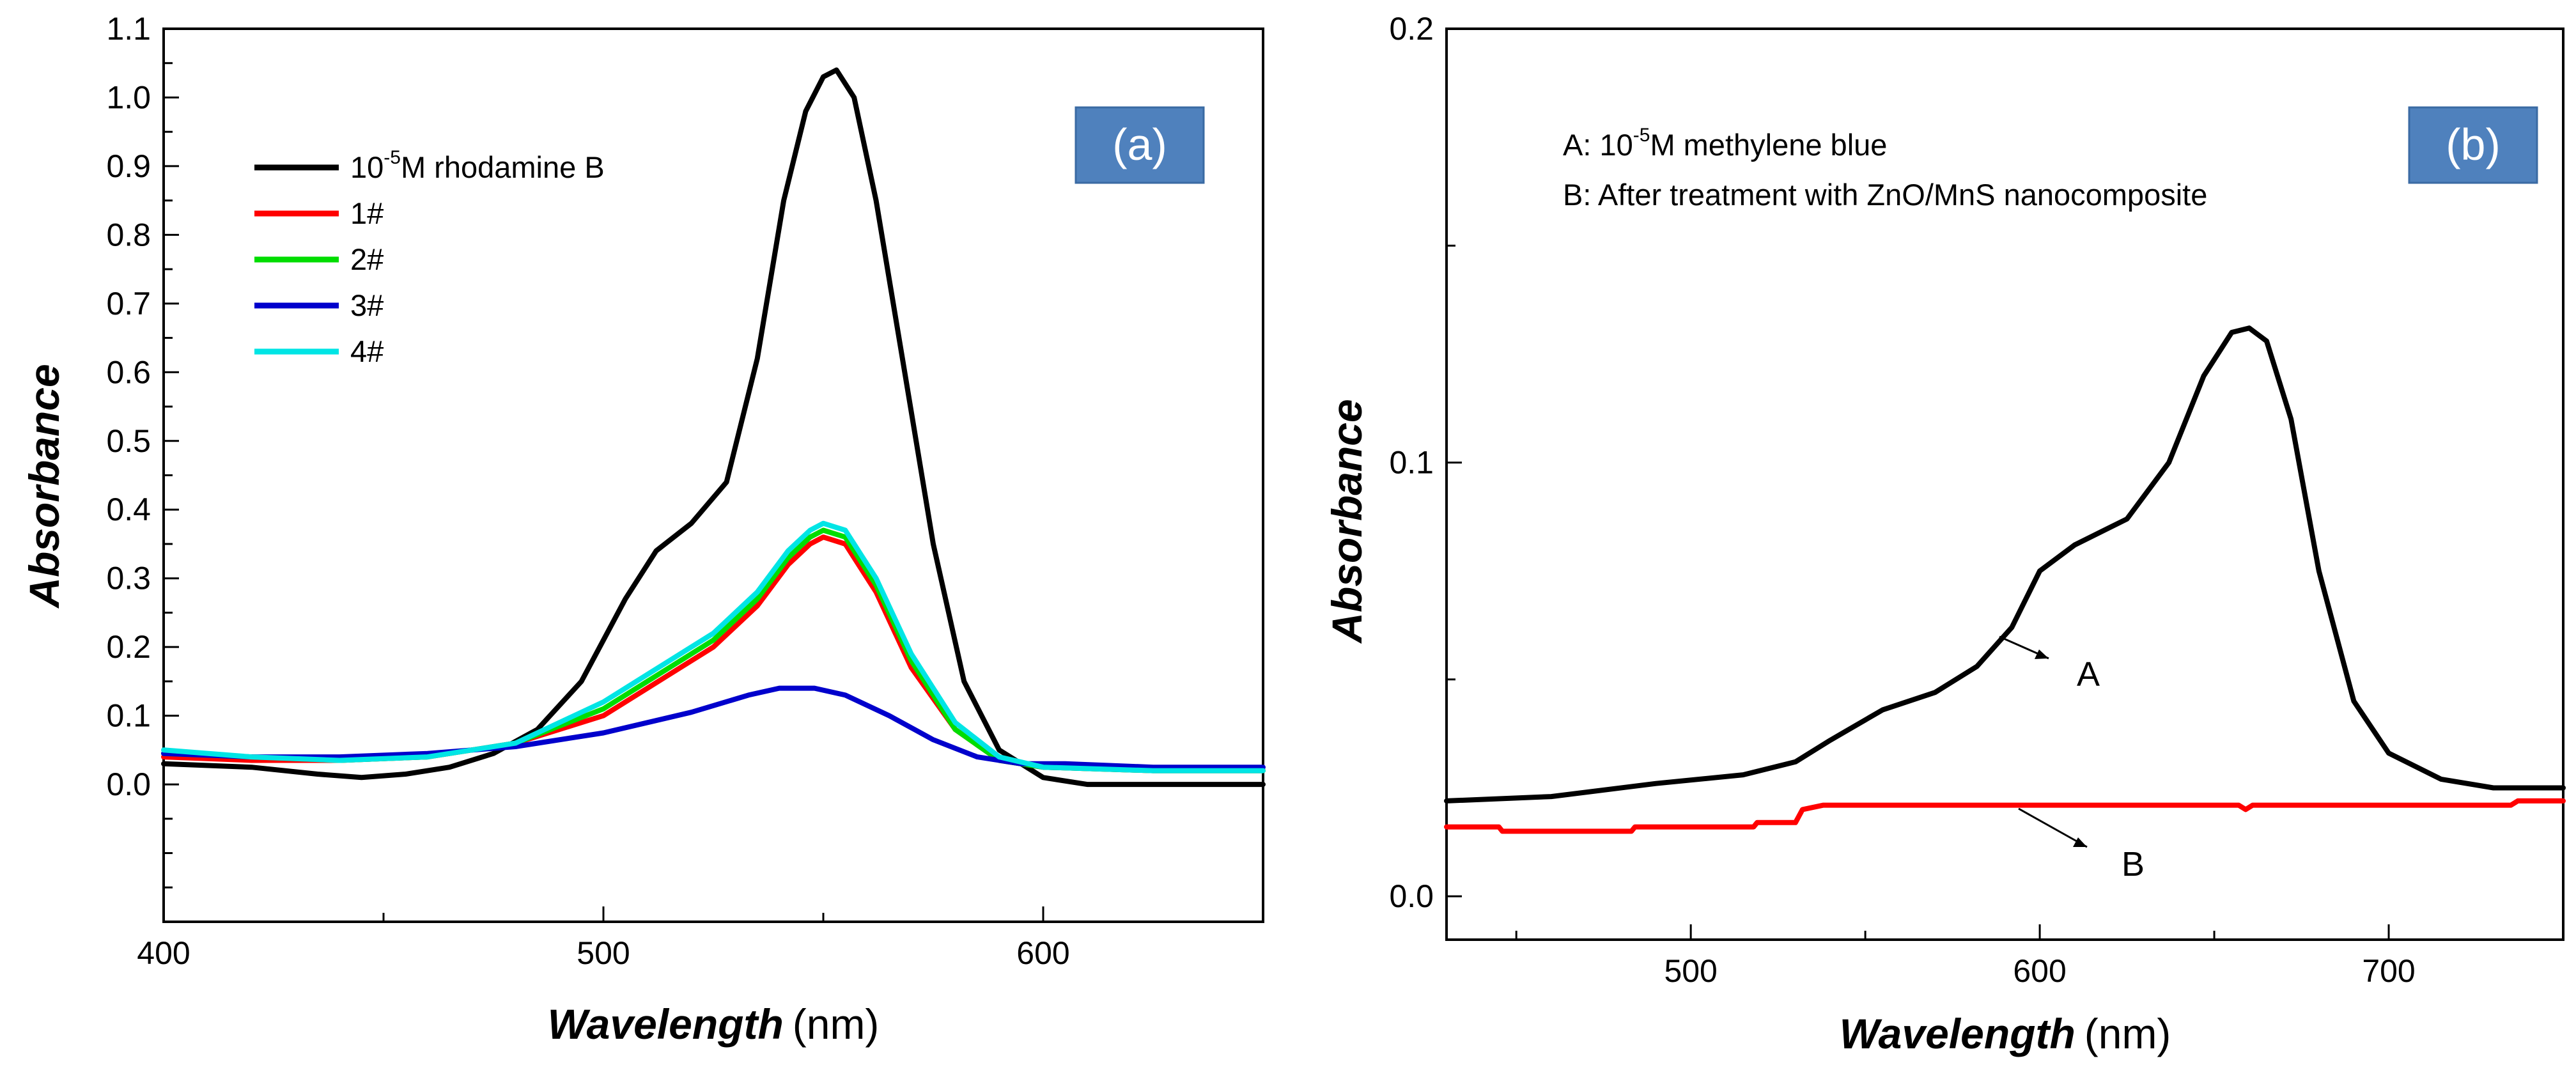 This screenshot has height=1072, width=2576. Describe the element at coordinates (1042, 953) in the screenshot. I see `x-tick-label-a-600: 600` at that location.